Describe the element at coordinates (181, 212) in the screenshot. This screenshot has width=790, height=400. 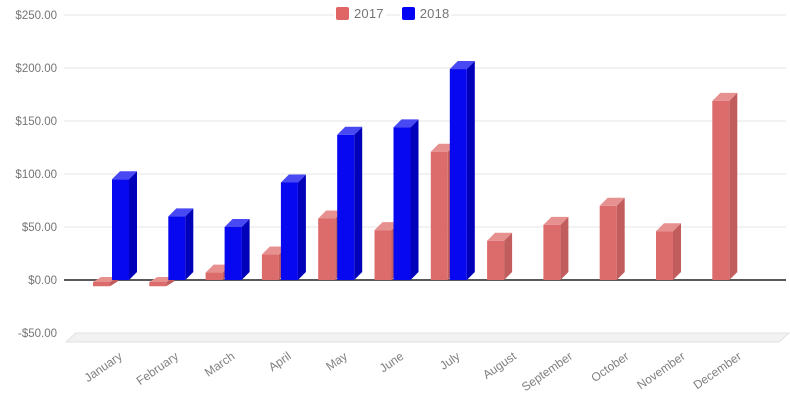
I see `bar-2018-february-top` at that location.